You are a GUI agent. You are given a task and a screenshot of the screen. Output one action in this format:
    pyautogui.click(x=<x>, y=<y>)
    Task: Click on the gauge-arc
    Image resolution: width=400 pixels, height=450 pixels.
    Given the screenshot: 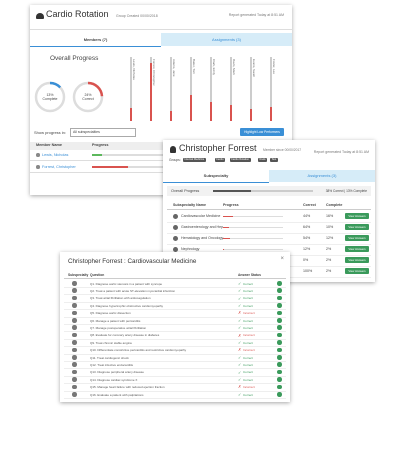 What is the action you would take?
    pyautogui.click(x=88, y=97)
    